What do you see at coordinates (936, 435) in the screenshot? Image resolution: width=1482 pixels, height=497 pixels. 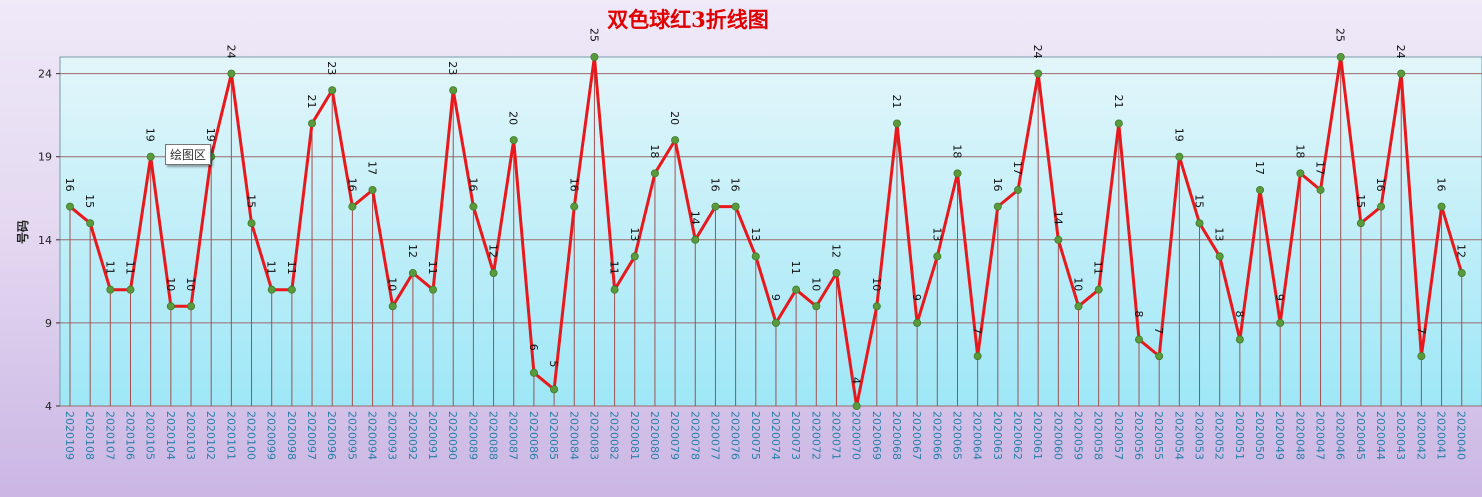 I see `x-tick-label: 2020066` at bounding box center [936, 435].